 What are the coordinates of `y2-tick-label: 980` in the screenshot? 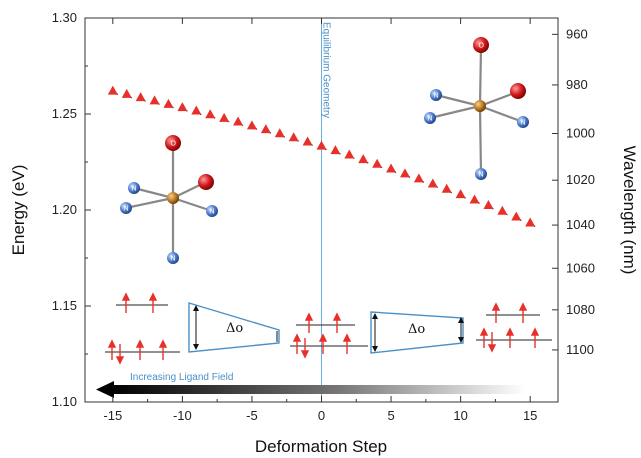 It's located at (577, 84).